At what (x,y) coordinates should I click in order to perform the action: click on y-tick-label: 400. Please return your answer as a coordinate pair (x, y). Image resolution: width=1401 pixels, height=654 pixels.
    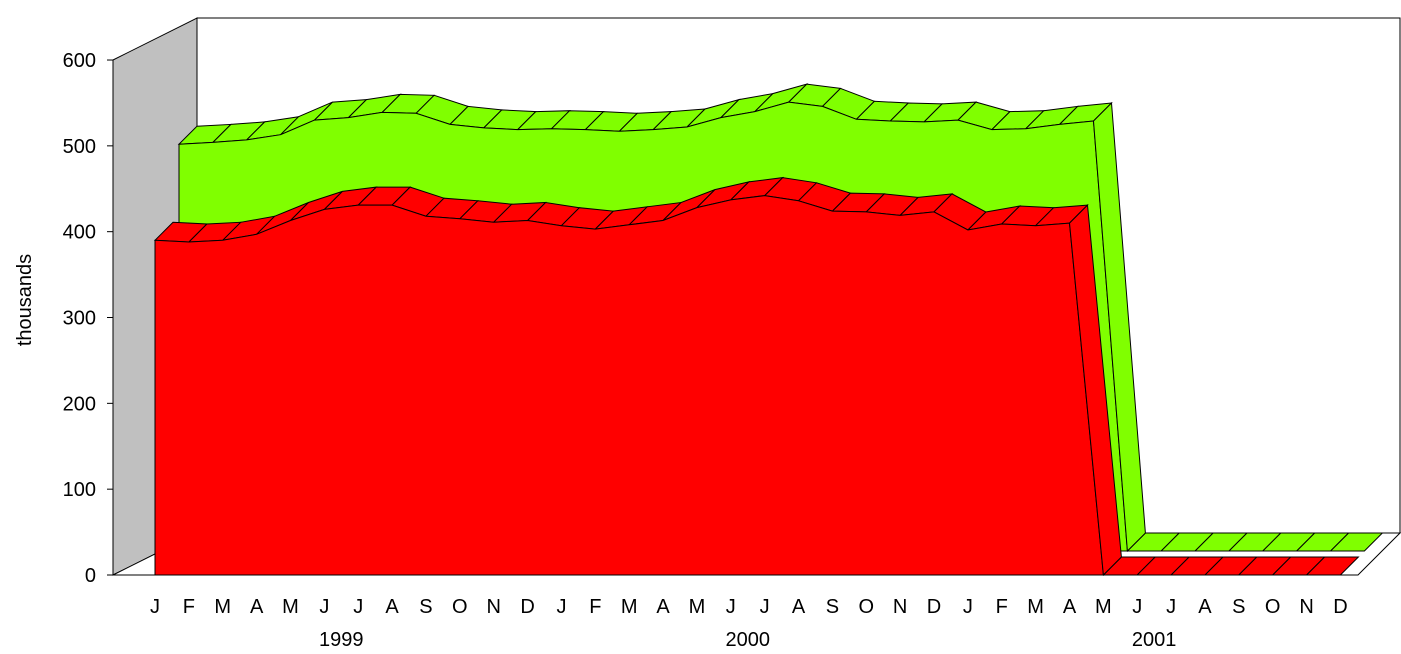
    Looking at the image, I should click on (79, 233).